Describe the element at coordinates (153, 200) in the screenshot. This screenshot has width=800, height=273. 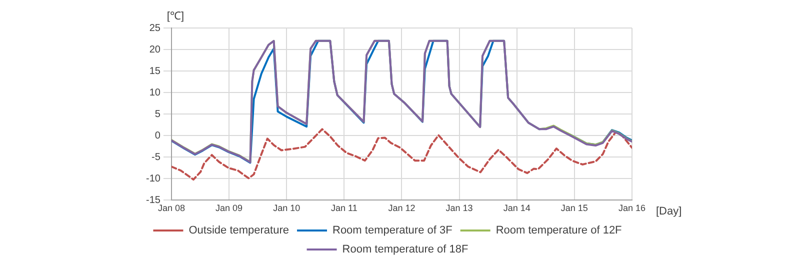
I see `y-tick-label: -15` at that location.